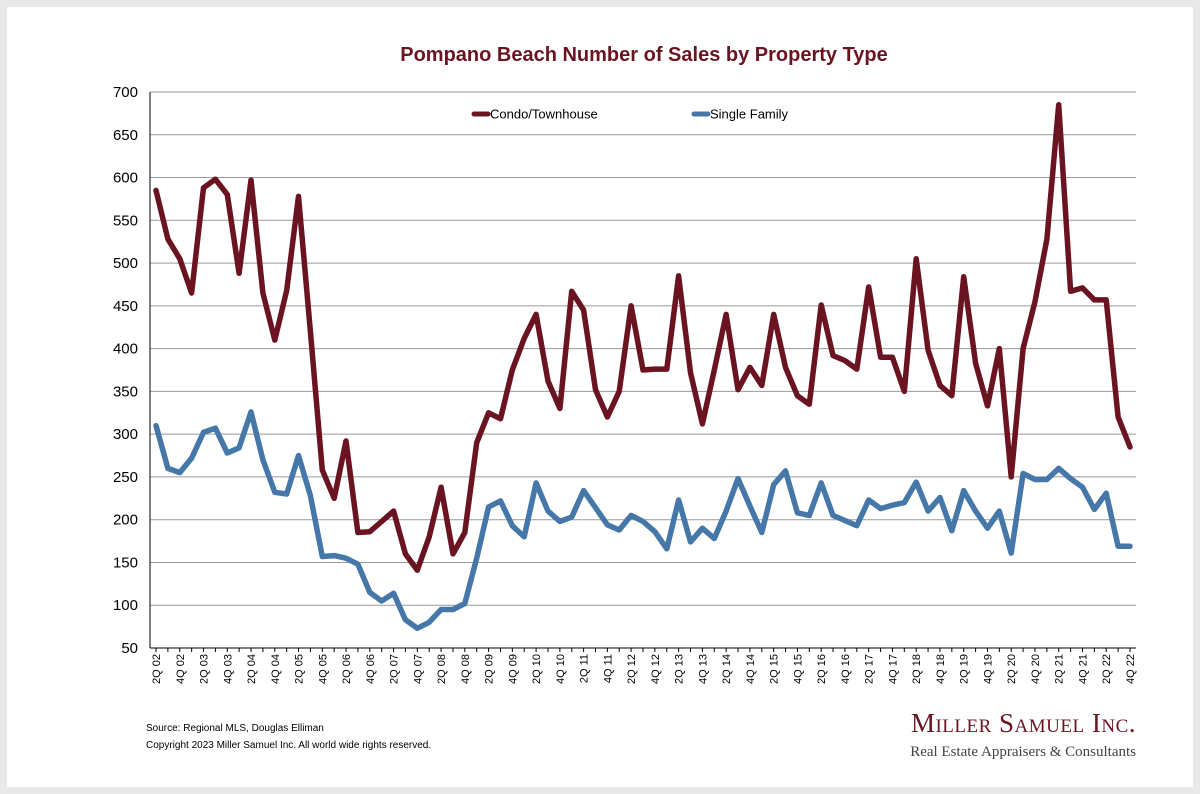 The image size is (1200, 794). I want to click on x-tick-label: 4Q 11, so click(608, 668).